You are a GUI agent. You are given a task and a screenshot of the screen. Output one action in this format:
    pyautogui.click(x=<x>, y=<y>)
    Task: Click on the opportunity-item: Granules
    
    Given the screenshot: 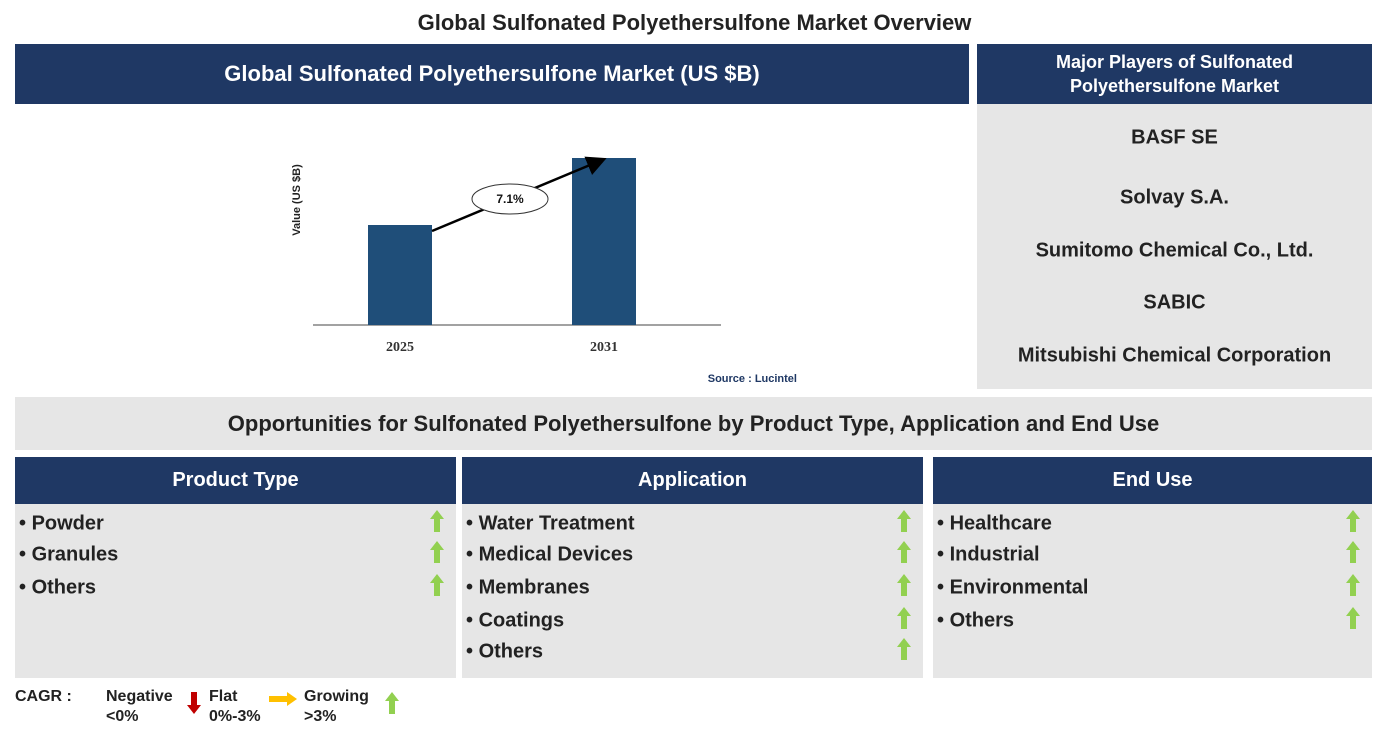 What is the action you would take?
    pyautogui.click(x=69, y=555)
    